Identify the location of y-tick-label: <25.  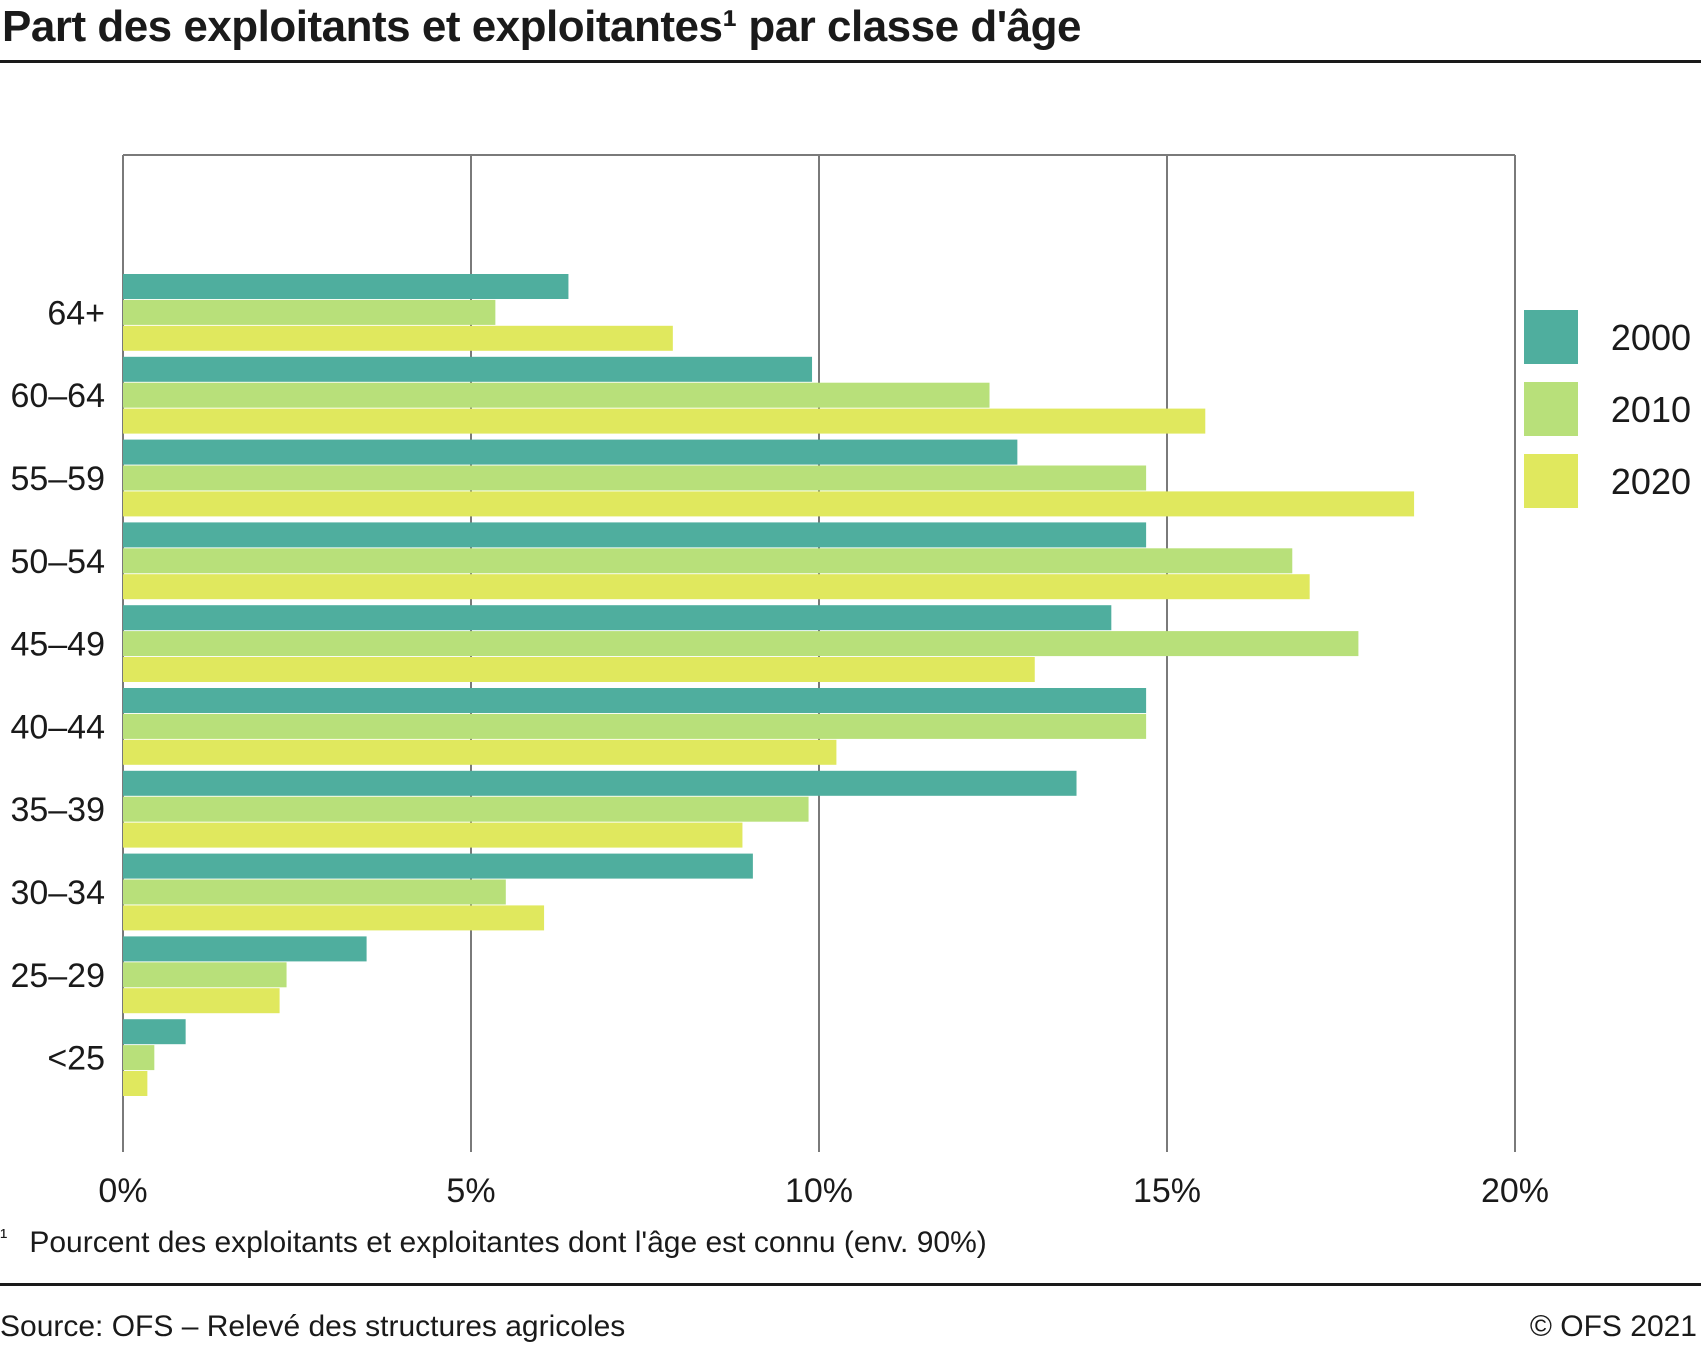
(76, 1059).